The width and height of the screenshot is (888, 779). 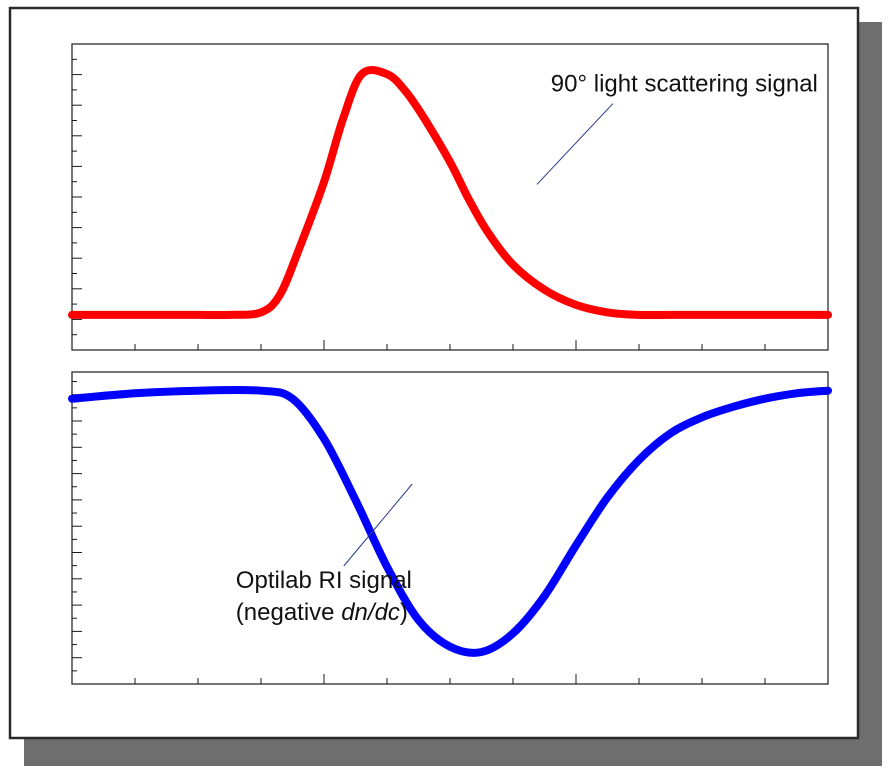 I want to click on sublabel-suffix: ), so click(x=404, y=612).